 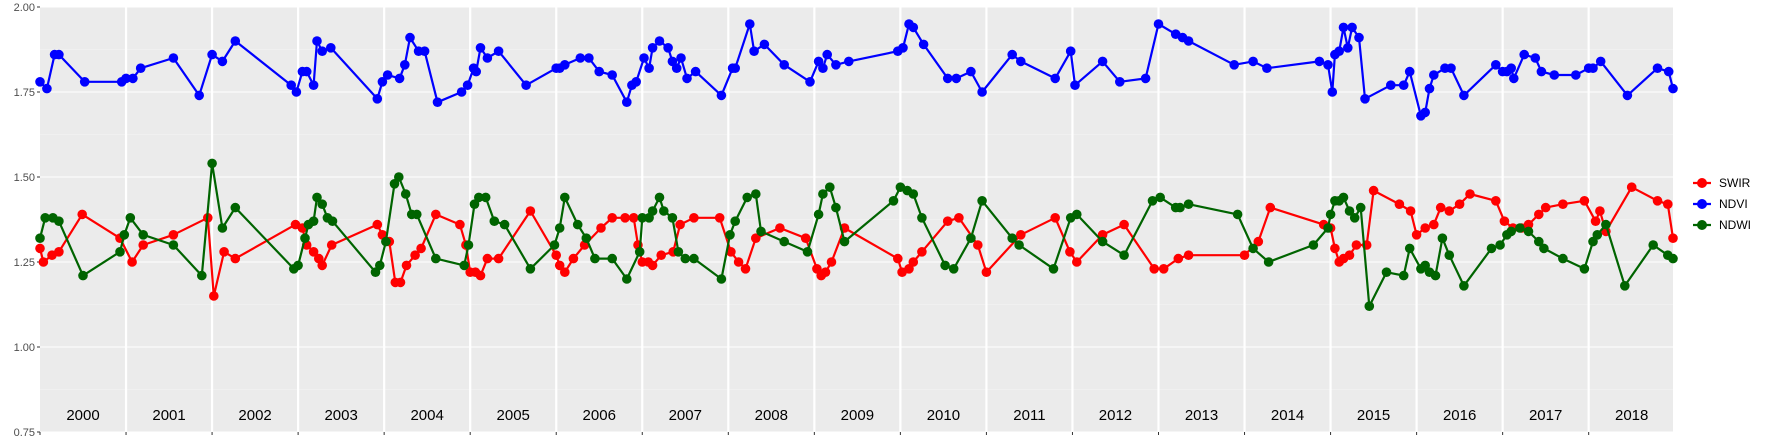 What do you see at coordinates (1702, 183) in the screenshot?
I see `legend-key-point` at bounding box center [1702, 183].